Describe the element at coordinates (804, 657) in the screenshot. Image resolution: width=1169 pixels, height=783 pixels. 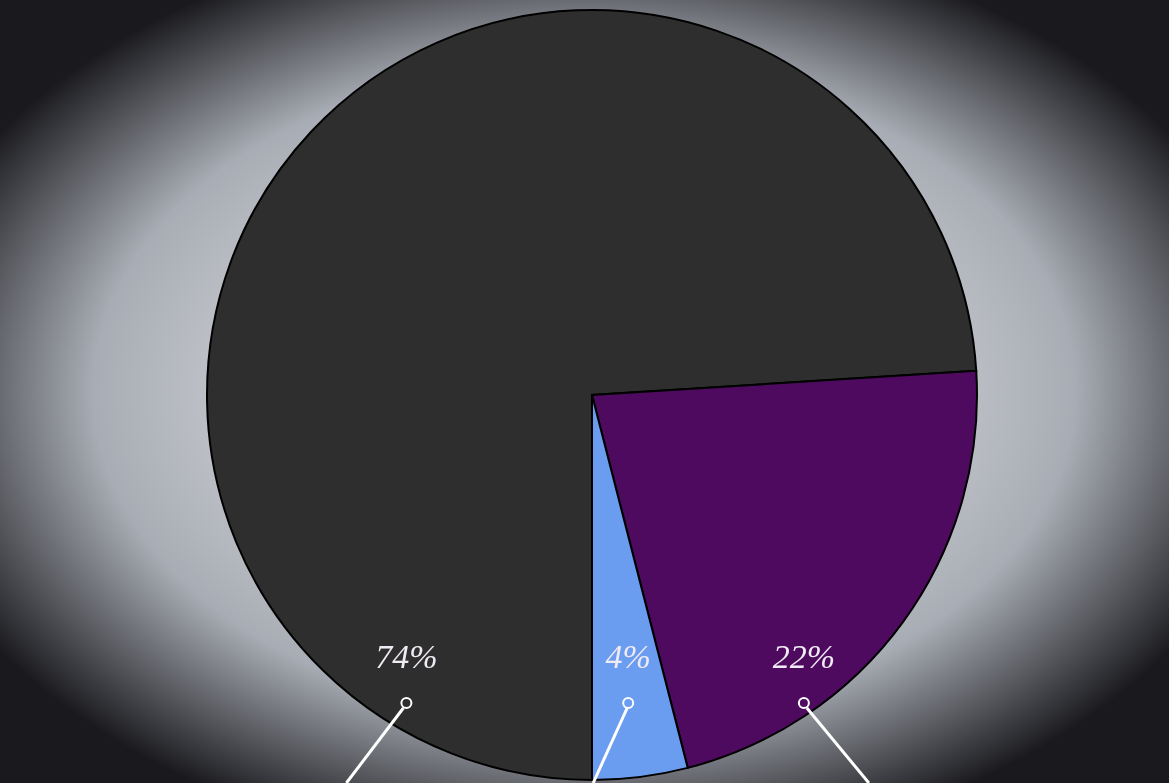
I see `data-label: 22%` at that location.